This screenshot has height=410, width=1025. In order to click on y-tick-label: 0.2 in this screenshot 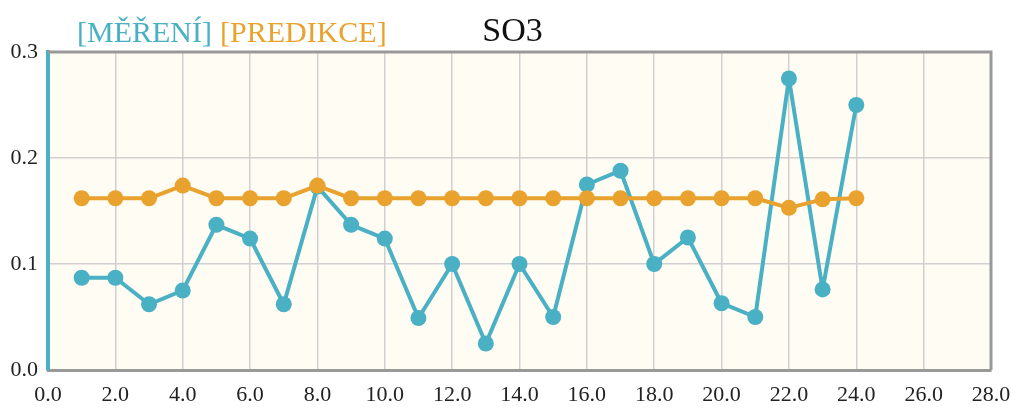, I will do `click(24, 156)`.